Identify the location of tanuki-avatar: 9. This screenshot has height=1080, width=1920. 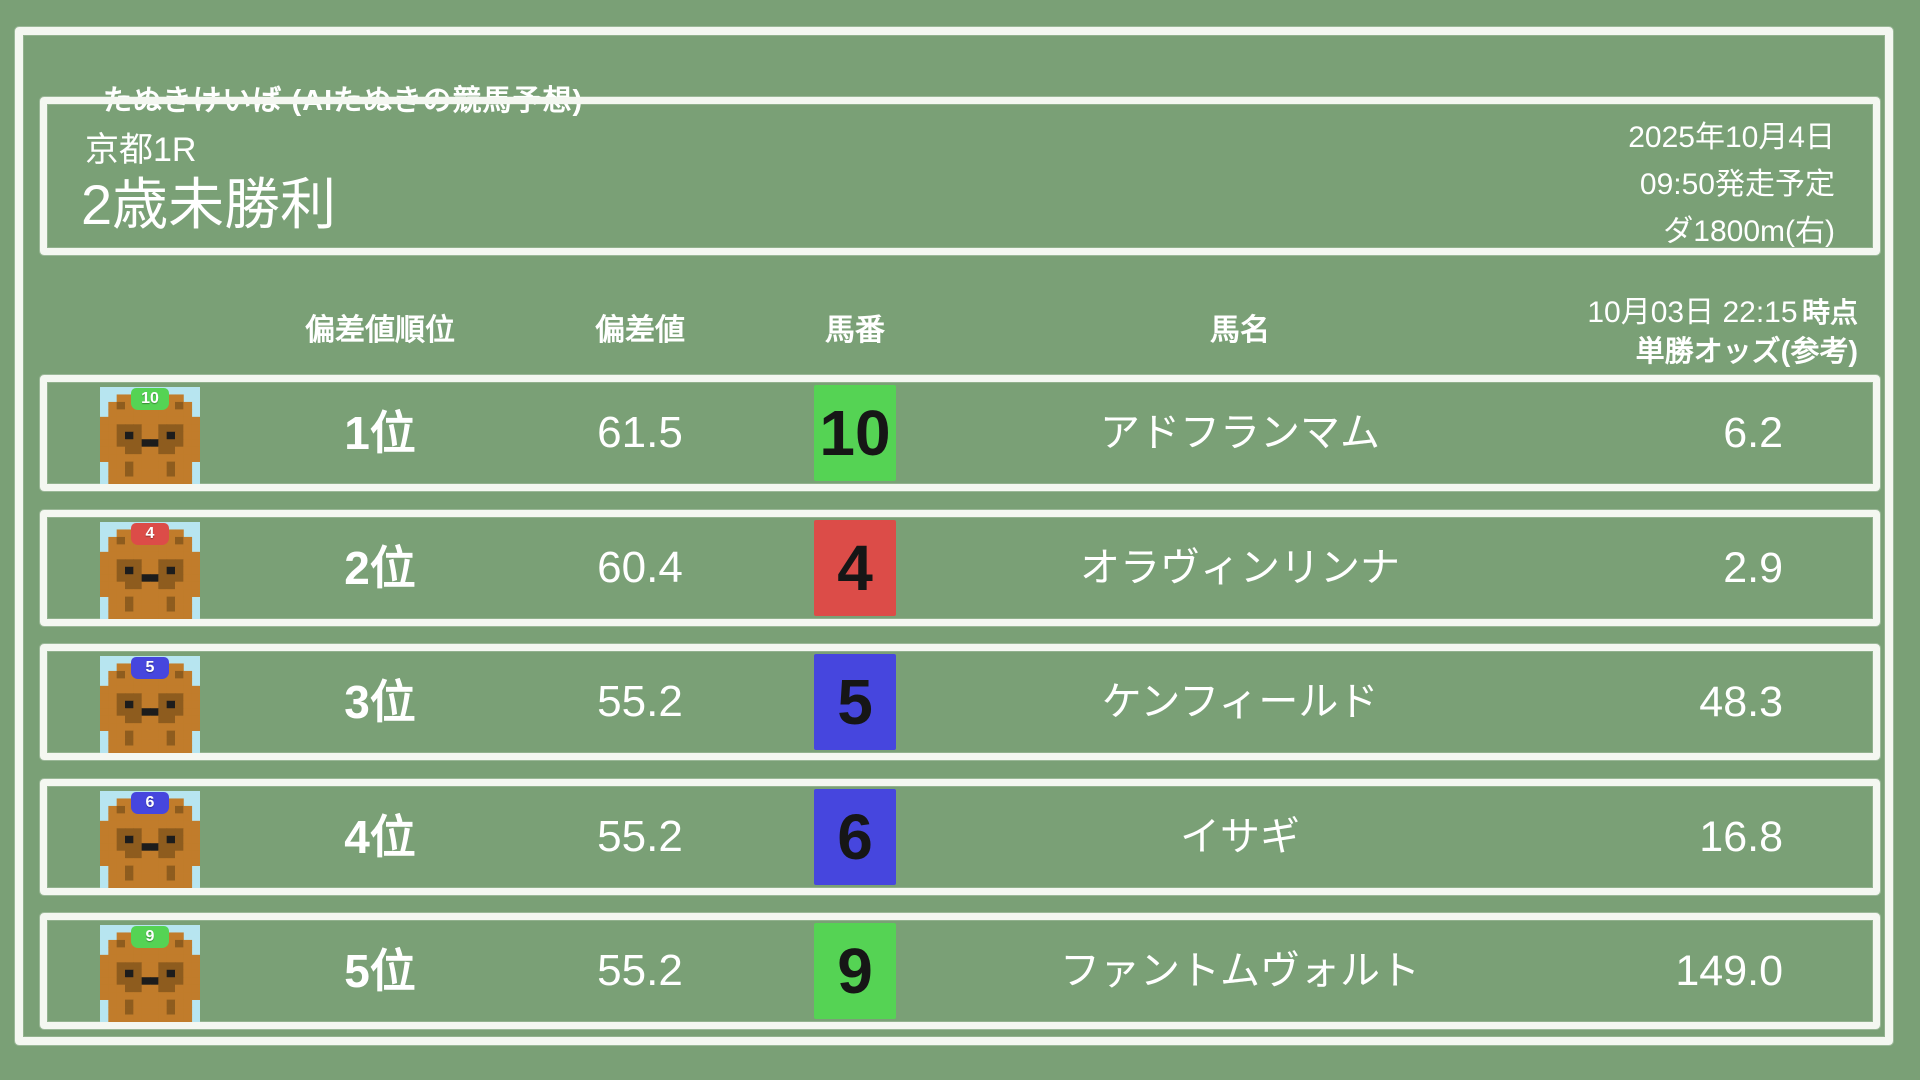
(150, 973).